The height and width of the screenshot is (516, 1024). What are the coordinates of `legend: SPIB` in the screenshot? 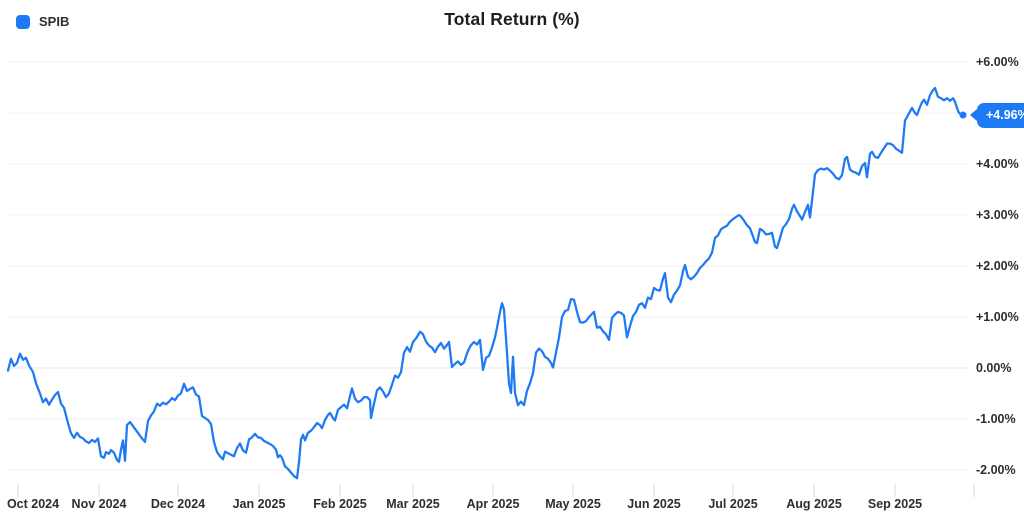 It's located at (42, 21).